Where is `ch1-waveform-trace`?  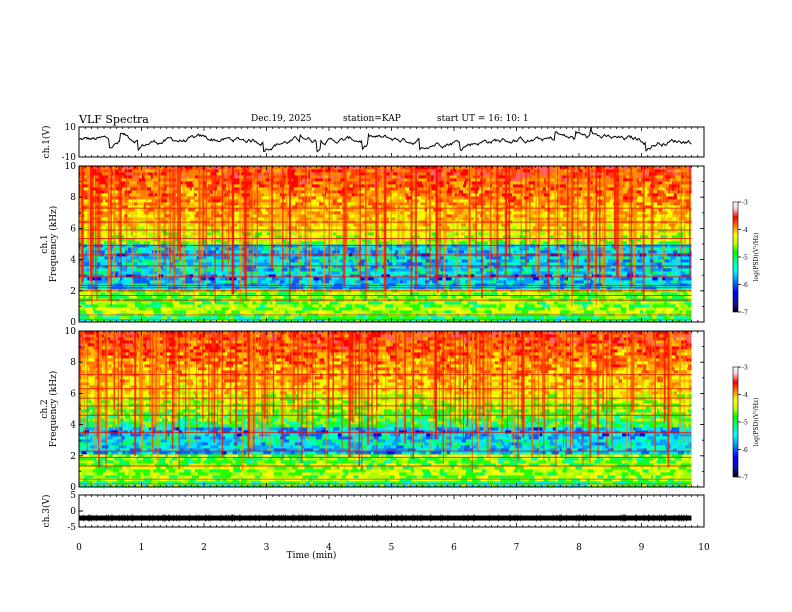
ch1-waveform-trace is located at coordinates (385, 139).